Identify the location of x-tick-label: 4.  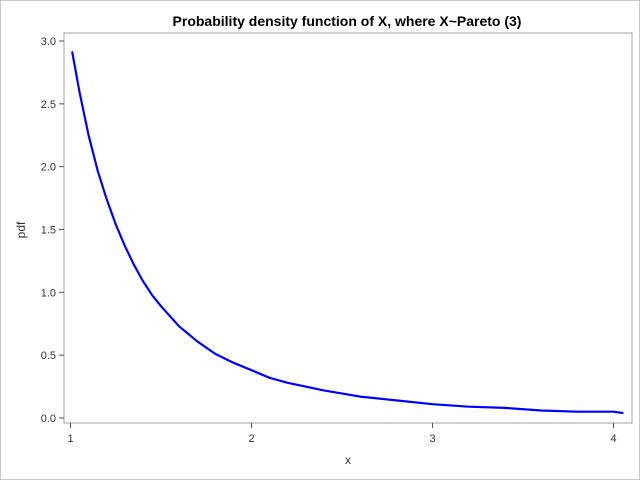
(613, 439).